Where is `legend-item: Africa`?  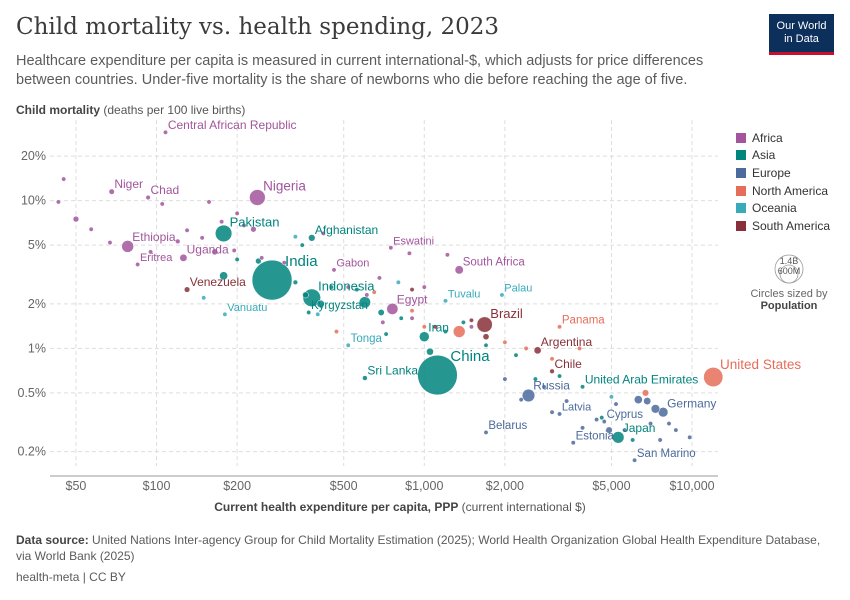
legend-item: Africa is located at coordinates (783, 138).